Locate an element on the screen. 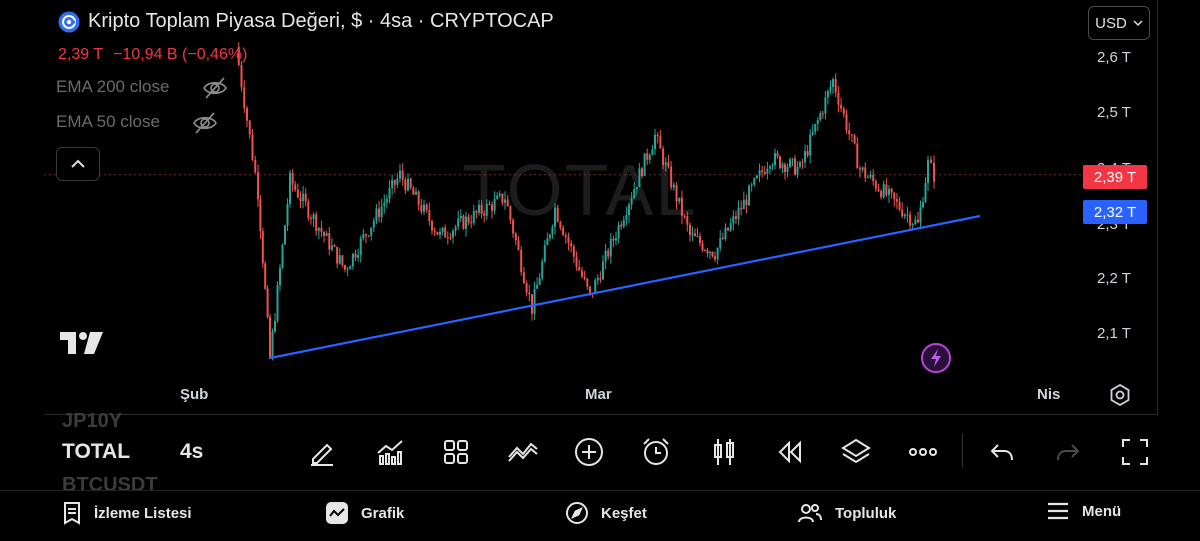 This screenshot has width=1200, height=541. collapse-legend-button is located at coordinates (78, 164).